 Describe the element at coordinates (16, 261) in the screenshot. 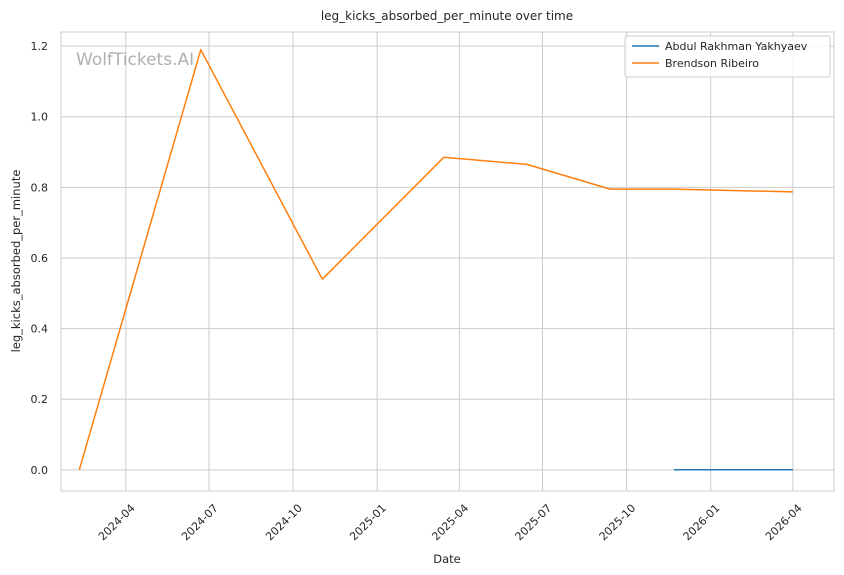

I see `y-axis-label: leg_kicks_absorbed_per_minute` at that location.